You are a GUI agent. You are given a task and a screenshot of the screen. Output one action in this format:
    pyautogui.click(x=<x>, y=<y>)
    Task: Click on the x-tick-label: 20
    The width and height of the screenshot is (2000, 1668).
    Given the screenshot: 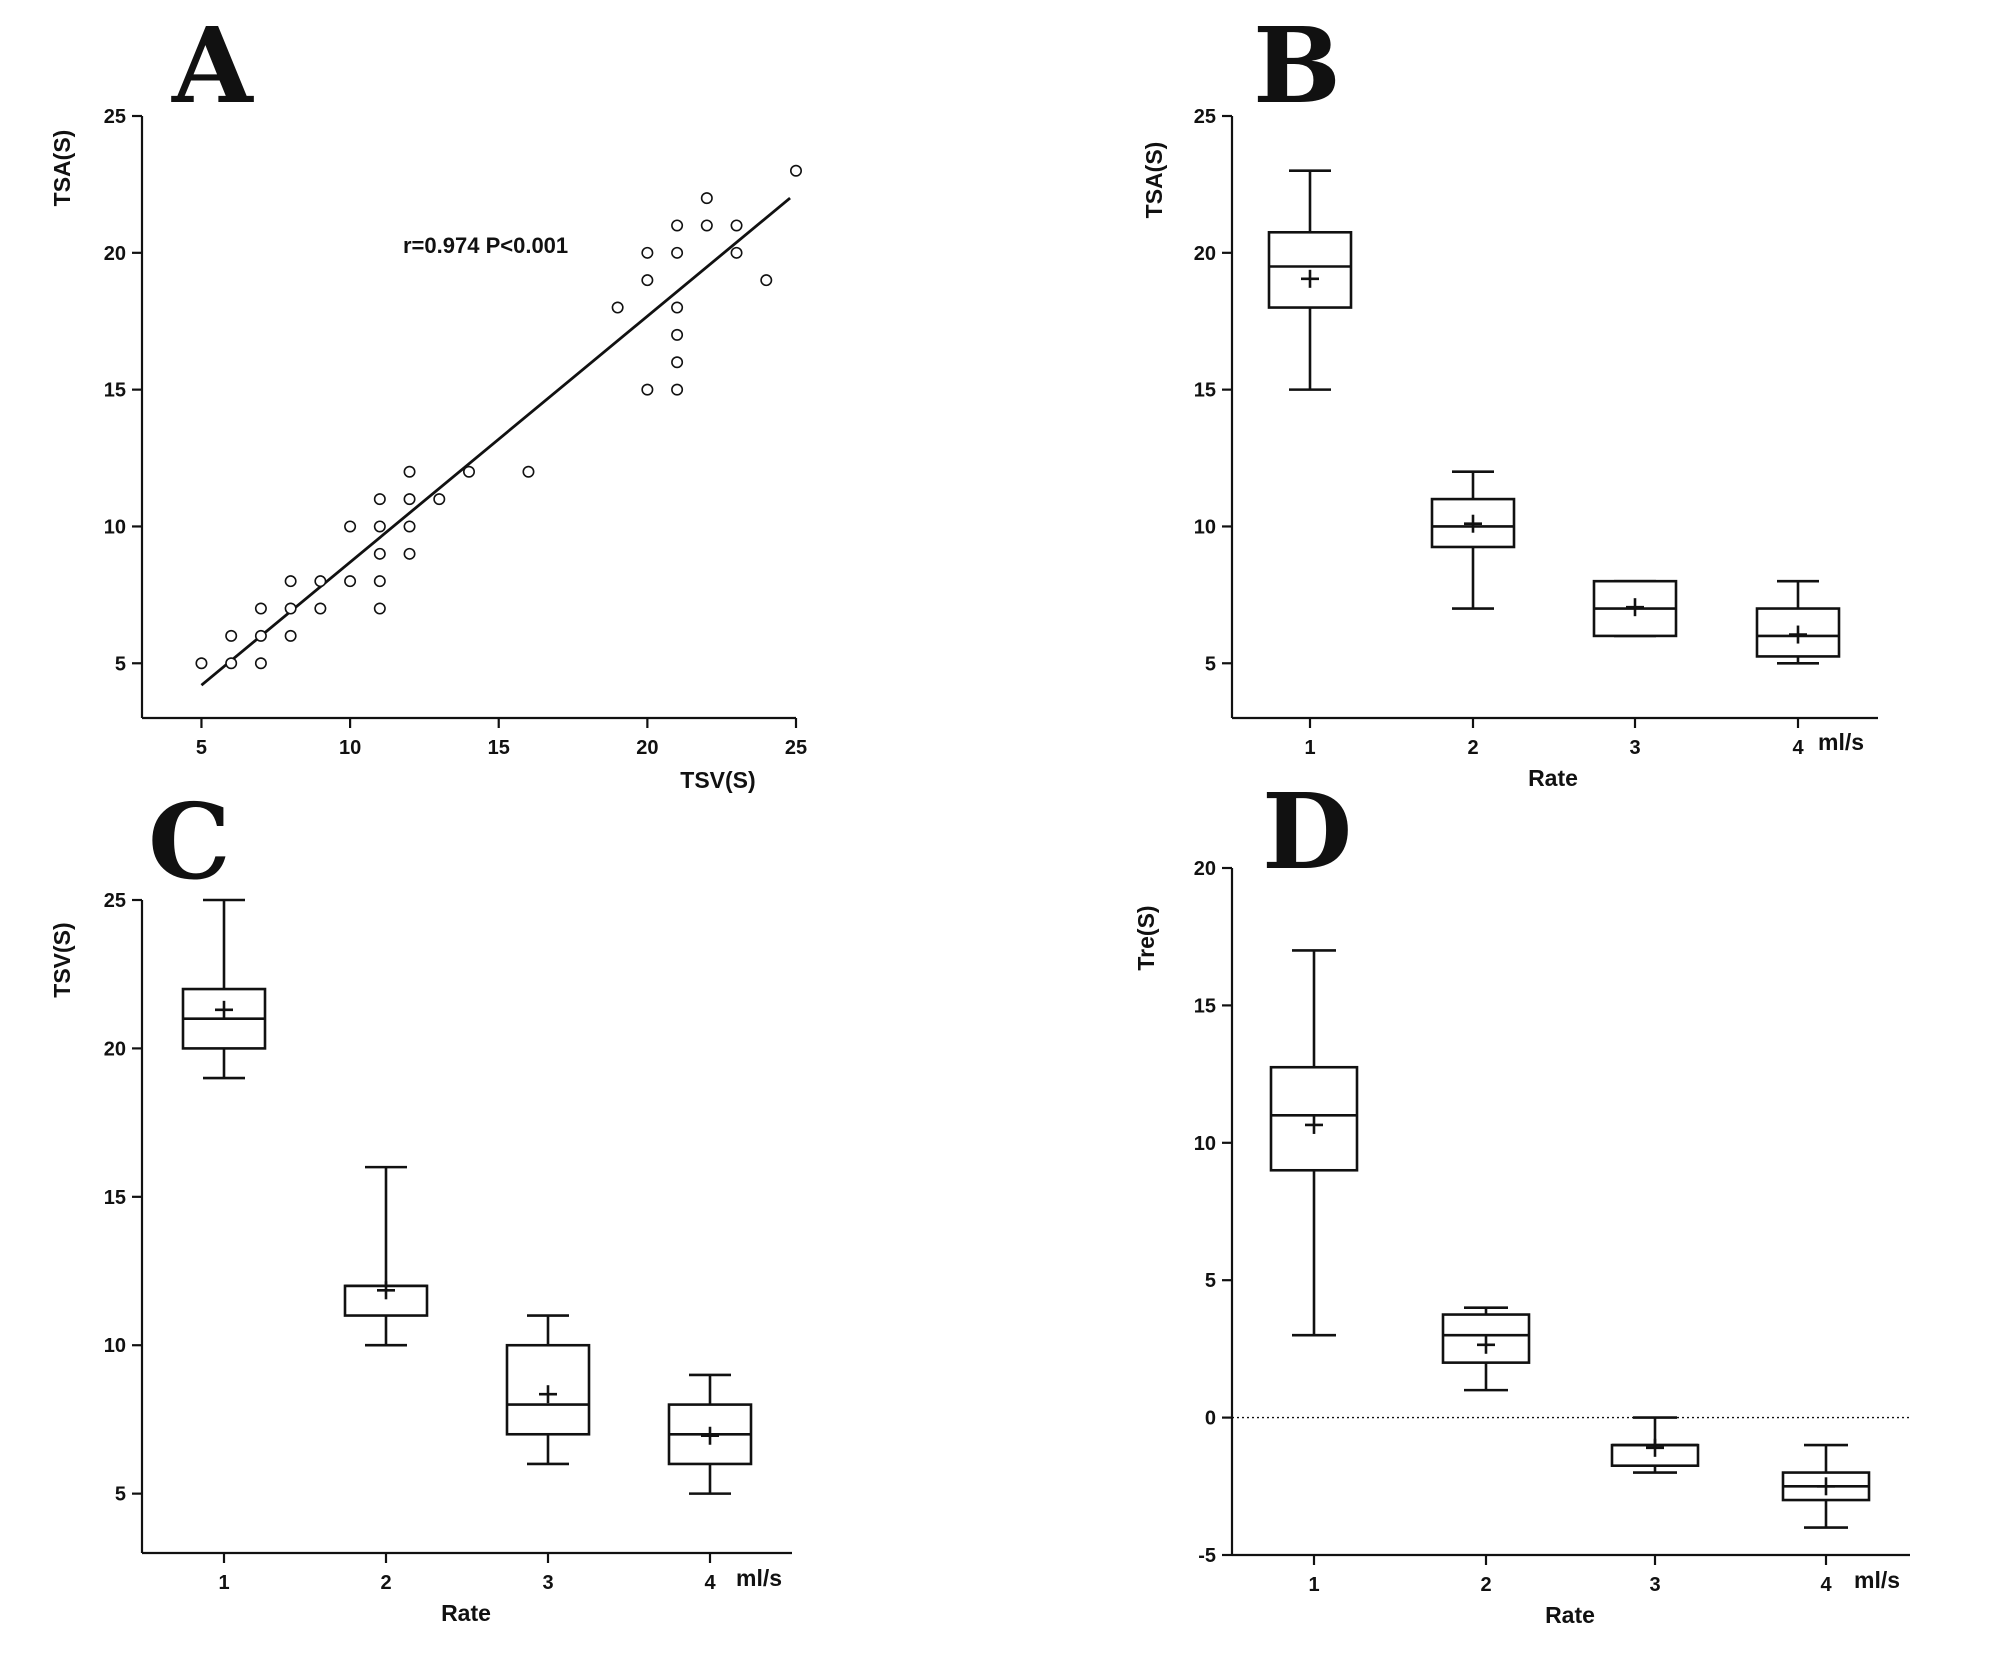 What is the action you would take?
    pyautogui.click(x=647, y=748)
    